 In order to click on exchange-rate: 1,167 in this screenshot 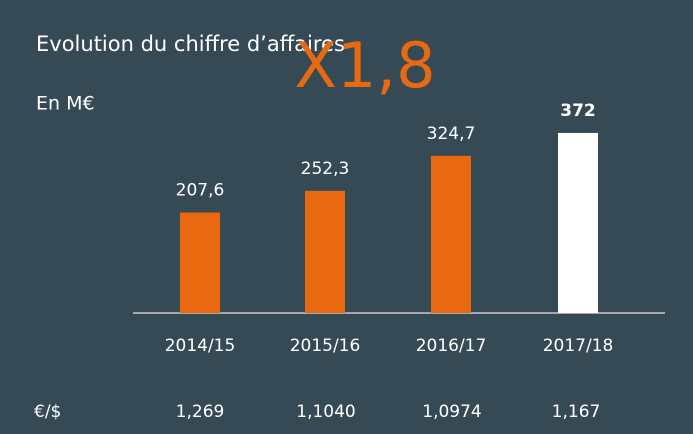, I will do `click(576, 412)`.